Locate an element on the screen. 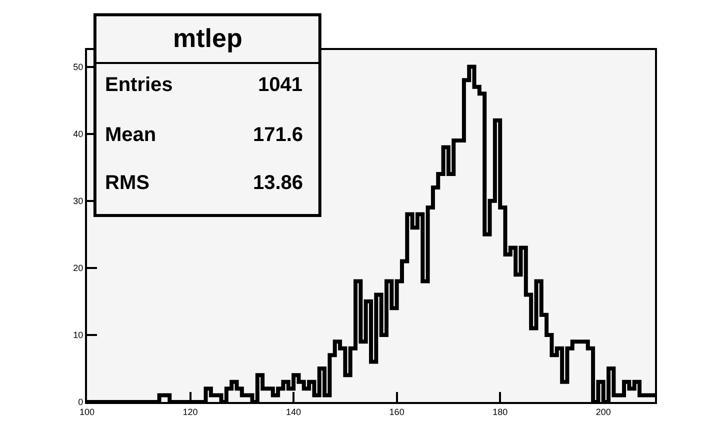 Image resolution: width=713 pixels, height=442 pixels. y-tick-label: 30 is located at coordinates (78, 201).